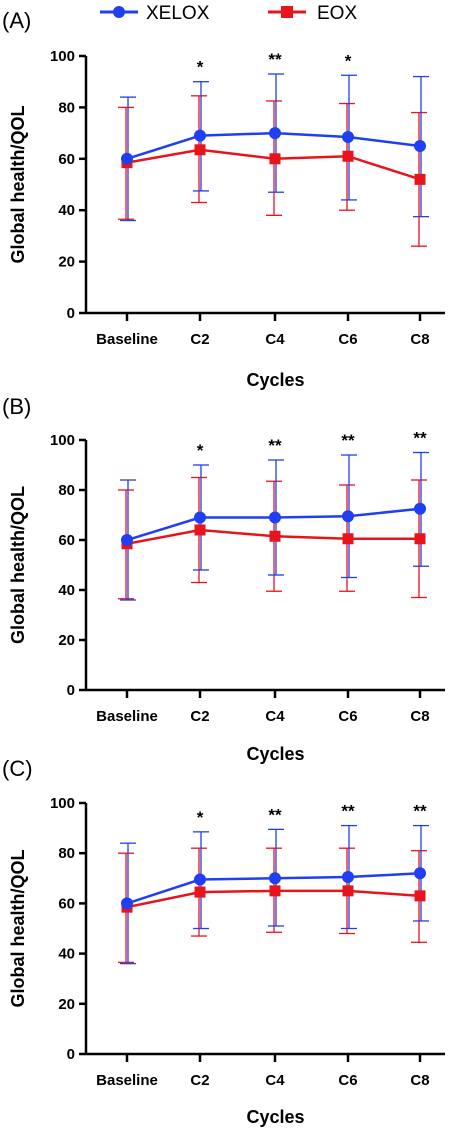 The width and height of the screenshot is (475, 1131). Describe the element at coordinates (228, 13) in the screenshot. I see `legend: XELOX EOX` at that location.